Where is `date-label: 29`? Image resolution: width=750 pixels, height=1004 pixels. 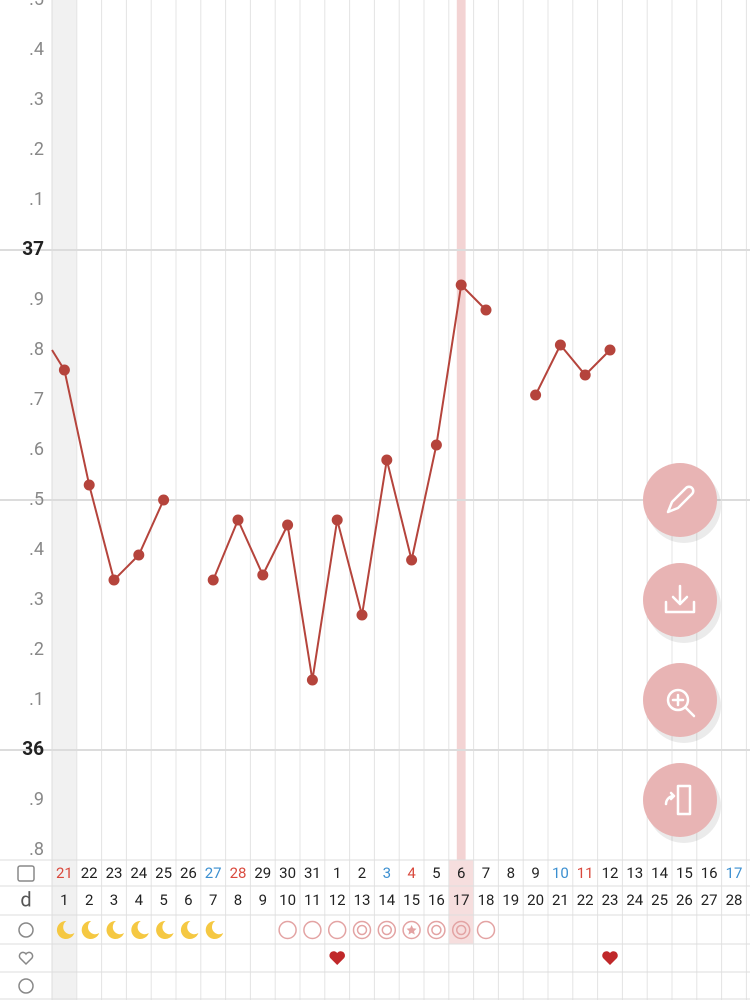
date-label: 29 is located at coordinates (262, 873).